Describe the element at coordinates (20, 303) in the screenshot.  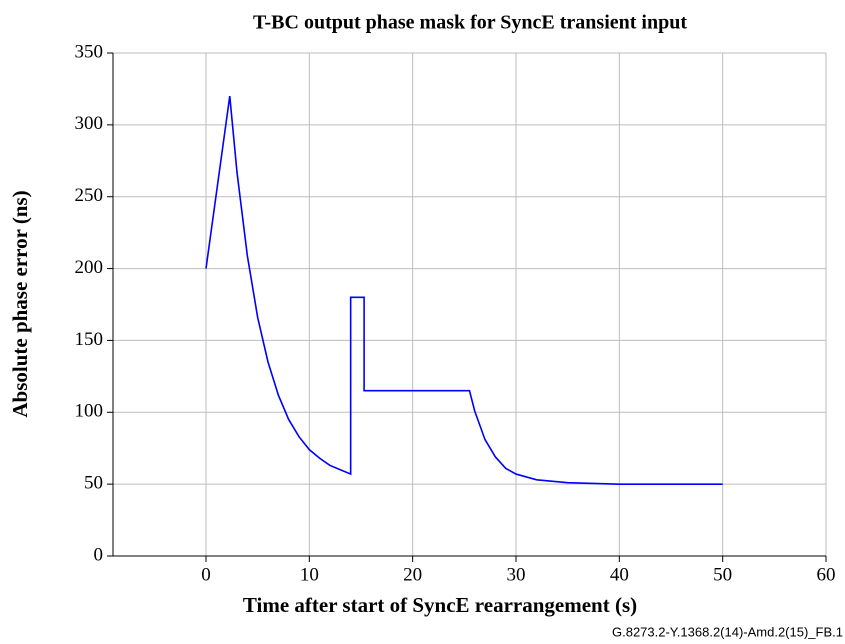
I see `y-axis-label: Absolute phase error (ns)` at that location.